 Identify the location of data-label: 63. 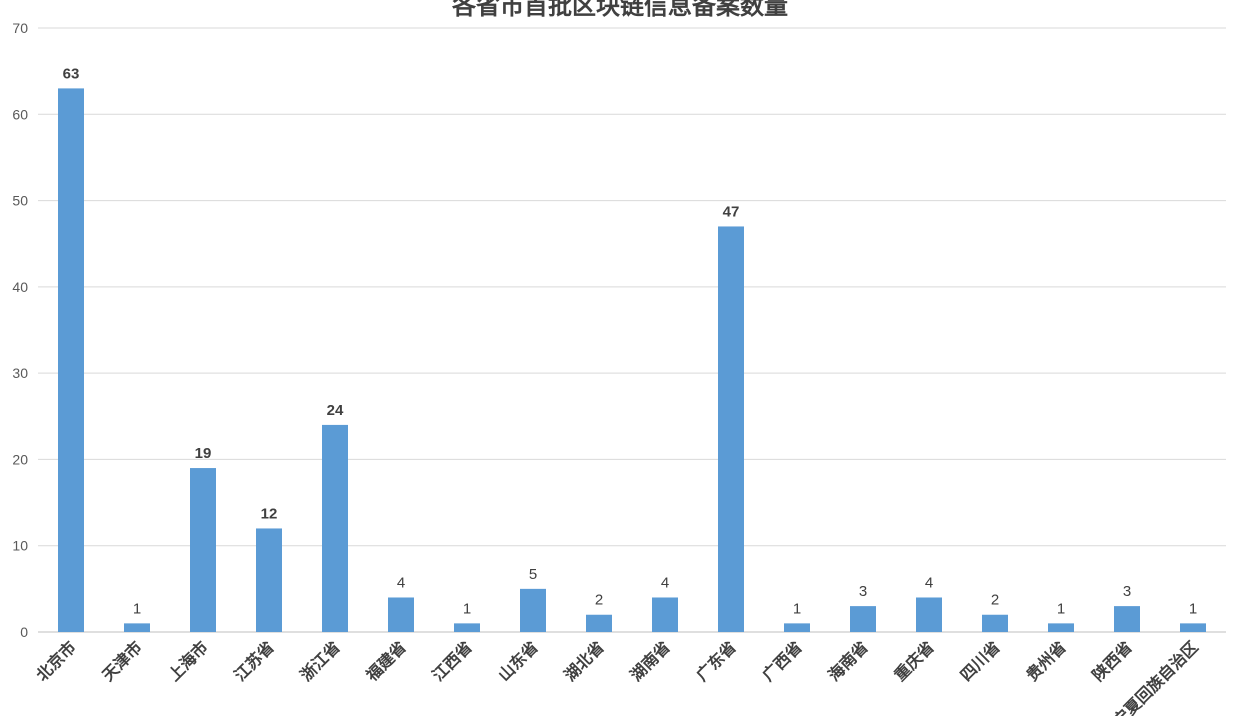
(71, 73).